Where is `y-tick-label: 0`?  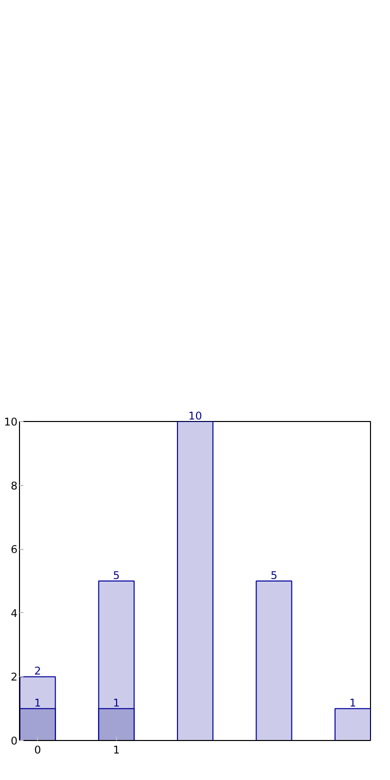
y-tick-label: 0 is located at coordinates (14, 741).